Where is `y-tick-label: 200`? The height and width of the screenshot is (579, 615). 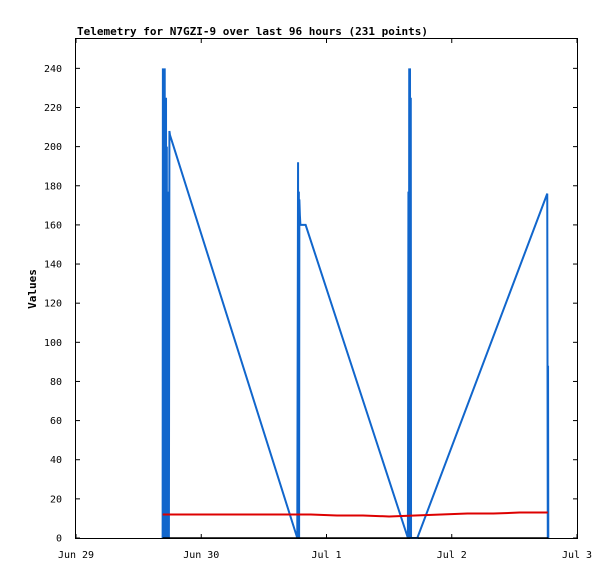 y-tick-label: 200 is located at coordinates (53, 147).